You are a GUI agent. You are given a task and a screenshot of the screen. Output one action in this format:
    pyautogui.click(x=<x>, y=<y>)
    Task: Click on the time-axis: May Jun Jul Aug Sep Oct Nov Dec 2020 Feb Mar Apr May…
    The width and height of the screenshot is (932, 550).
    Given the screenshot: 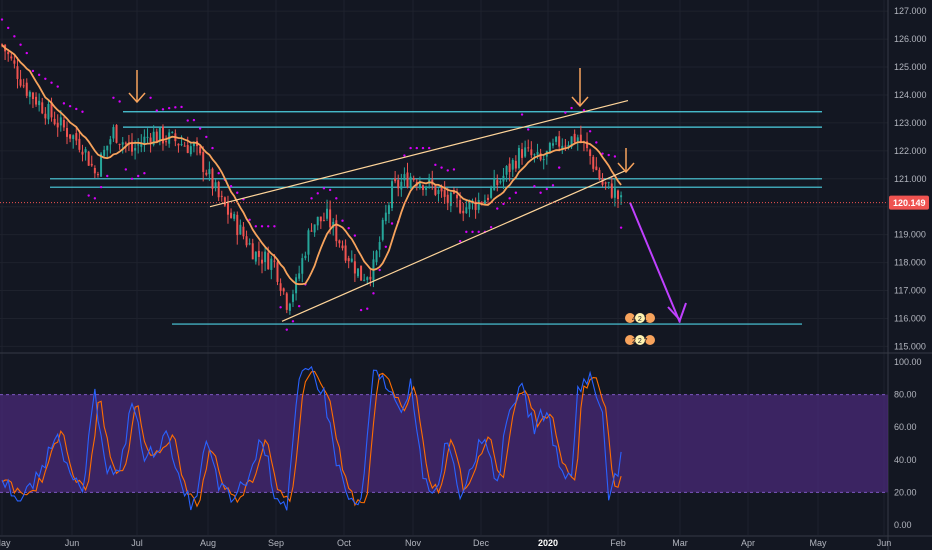 What is the action you would take?
    pyautogui.click(x=466, y=541)
    